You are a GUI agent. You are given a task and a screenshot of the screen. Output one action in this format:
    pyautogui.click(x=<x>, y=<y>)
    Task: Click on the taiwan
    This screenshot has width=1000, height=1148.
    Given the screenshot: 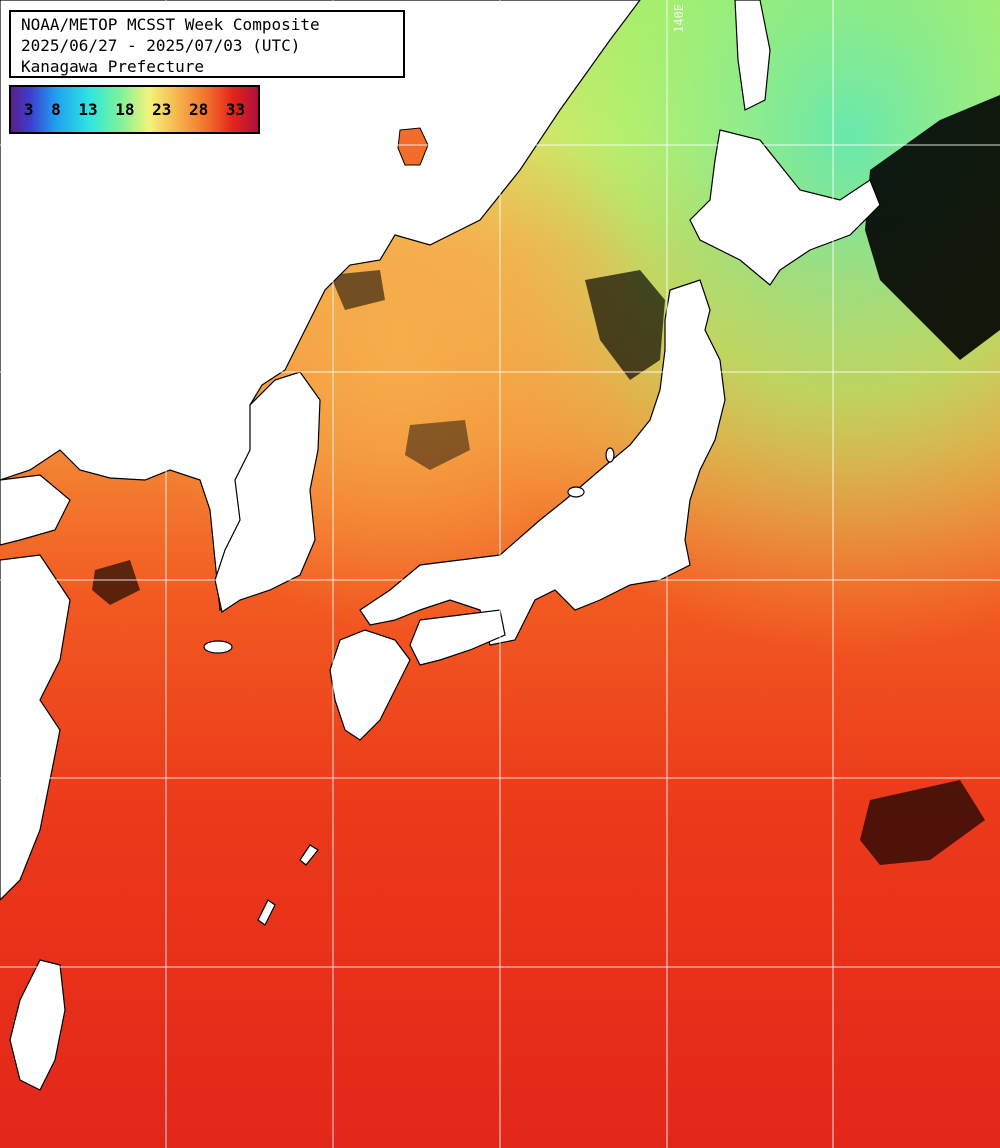 What is the action you would take?
    pyautogui.click(x=37, y=1025)
    